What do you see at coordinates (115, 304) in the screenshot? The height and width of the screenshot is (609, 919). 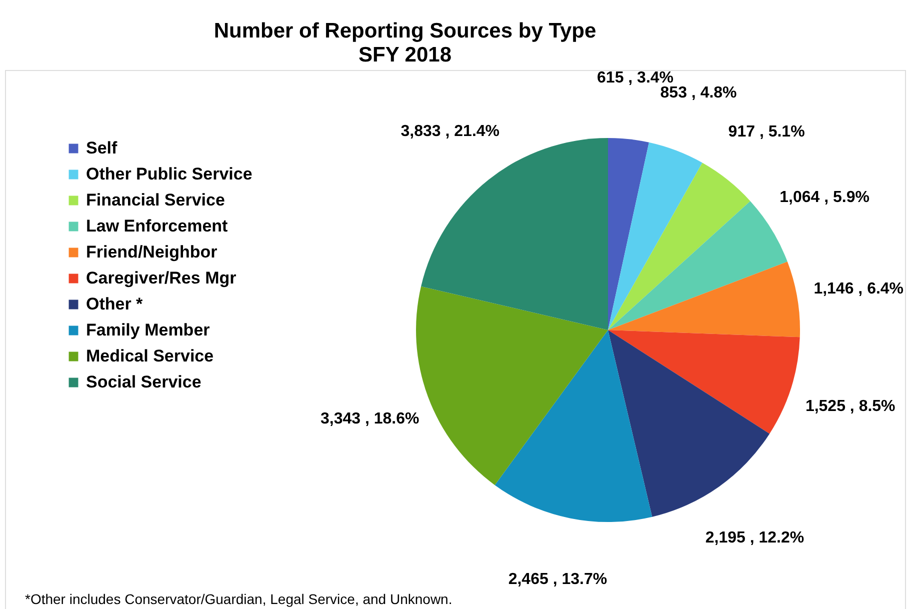 I see `legend-label: Other *` at bounding box center [115, 304].